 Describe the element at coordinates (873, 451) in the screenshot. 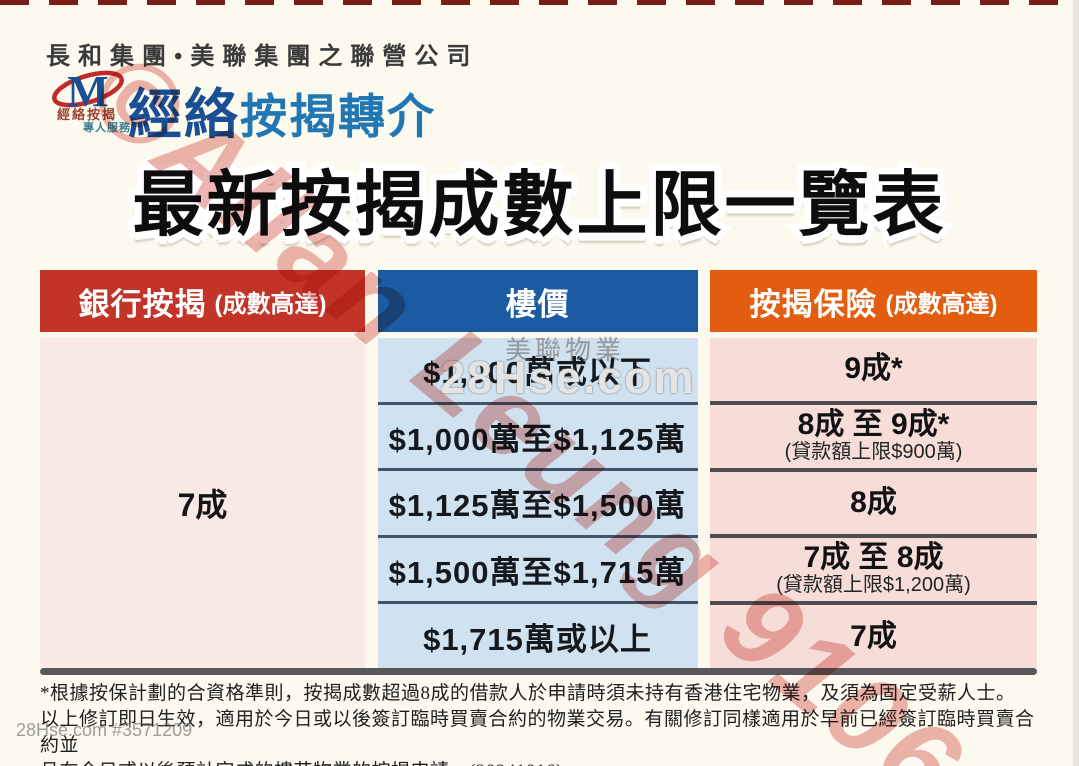

I see `insurance-note: (貸款額上限$900萬)` at that location.